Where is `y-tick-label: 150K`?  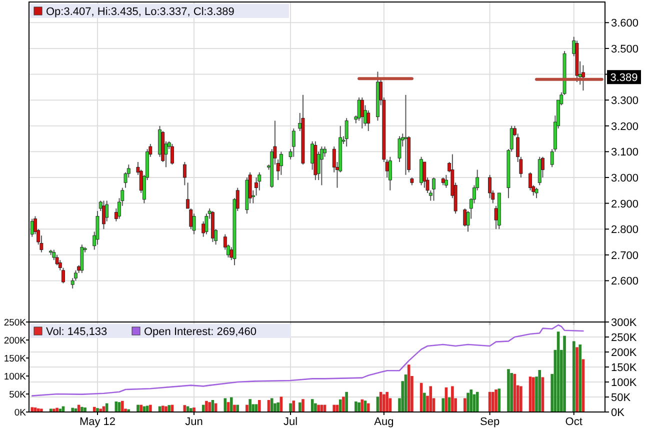 y-tick-label: 150K is located at coordinates (624, 368).